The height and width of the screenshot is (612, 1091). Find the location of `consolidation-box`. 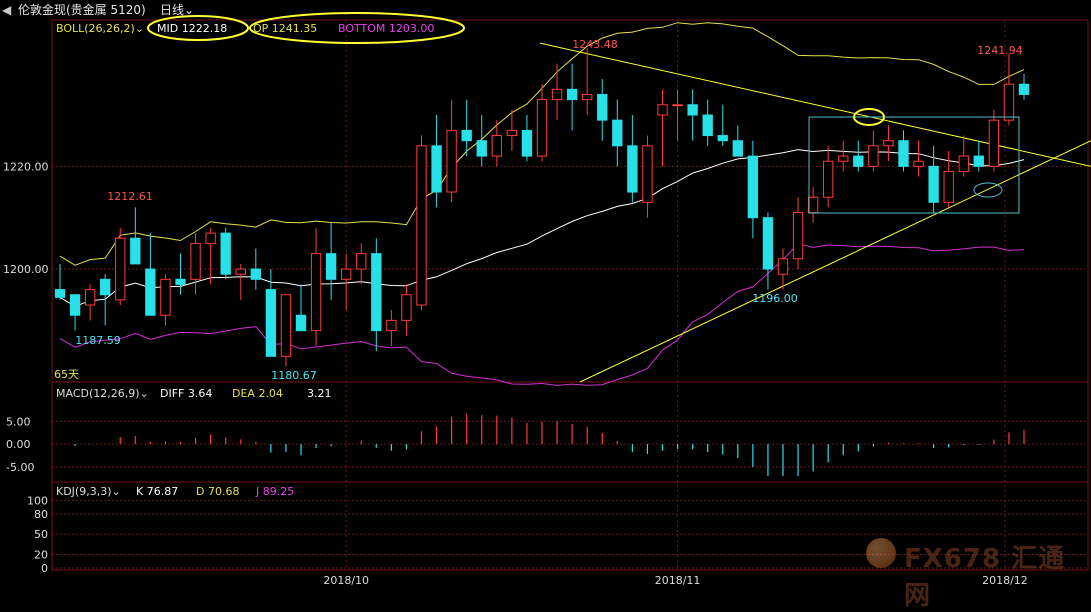

consolidation-box is located at coordinates (914, 165).